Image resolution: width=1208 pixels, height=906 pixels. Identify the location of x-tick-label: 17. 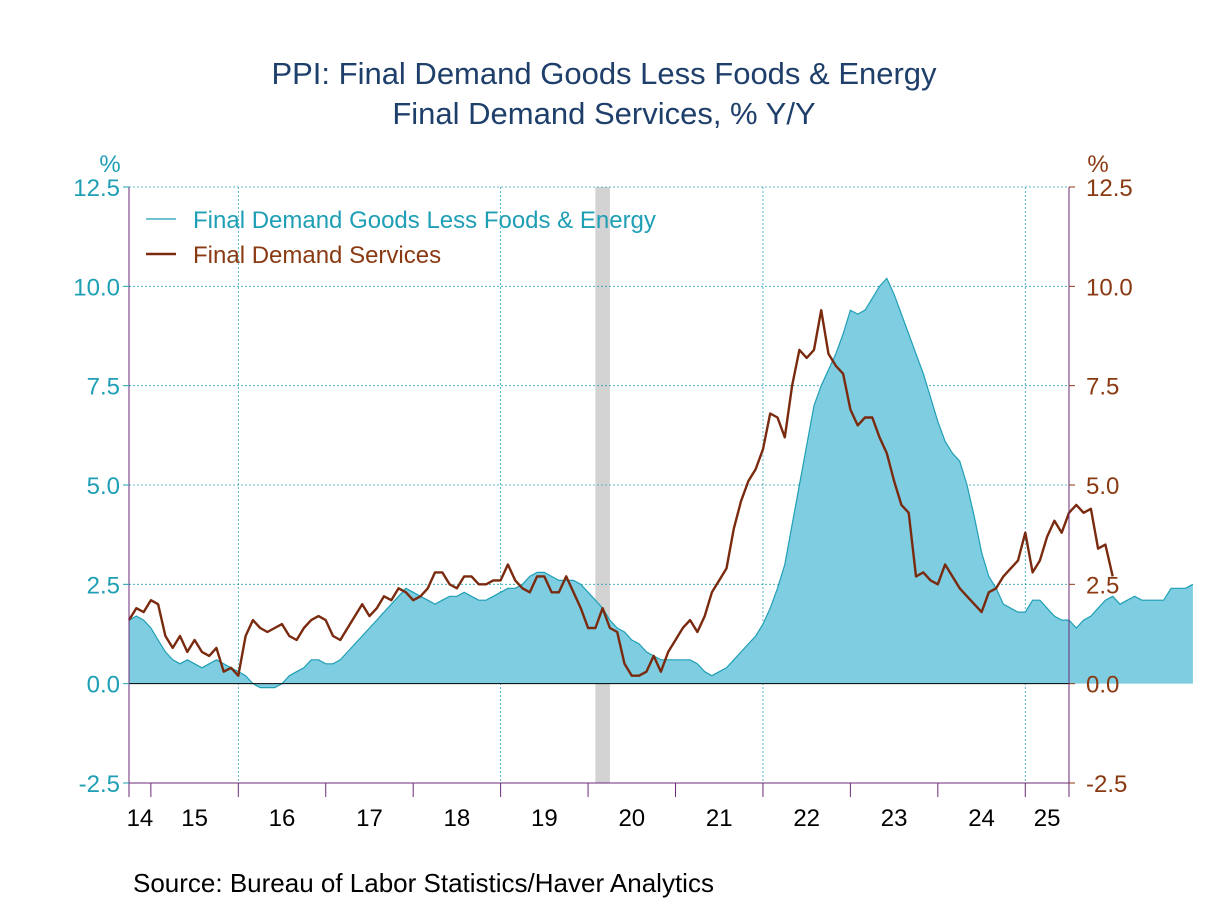
(369, 818).